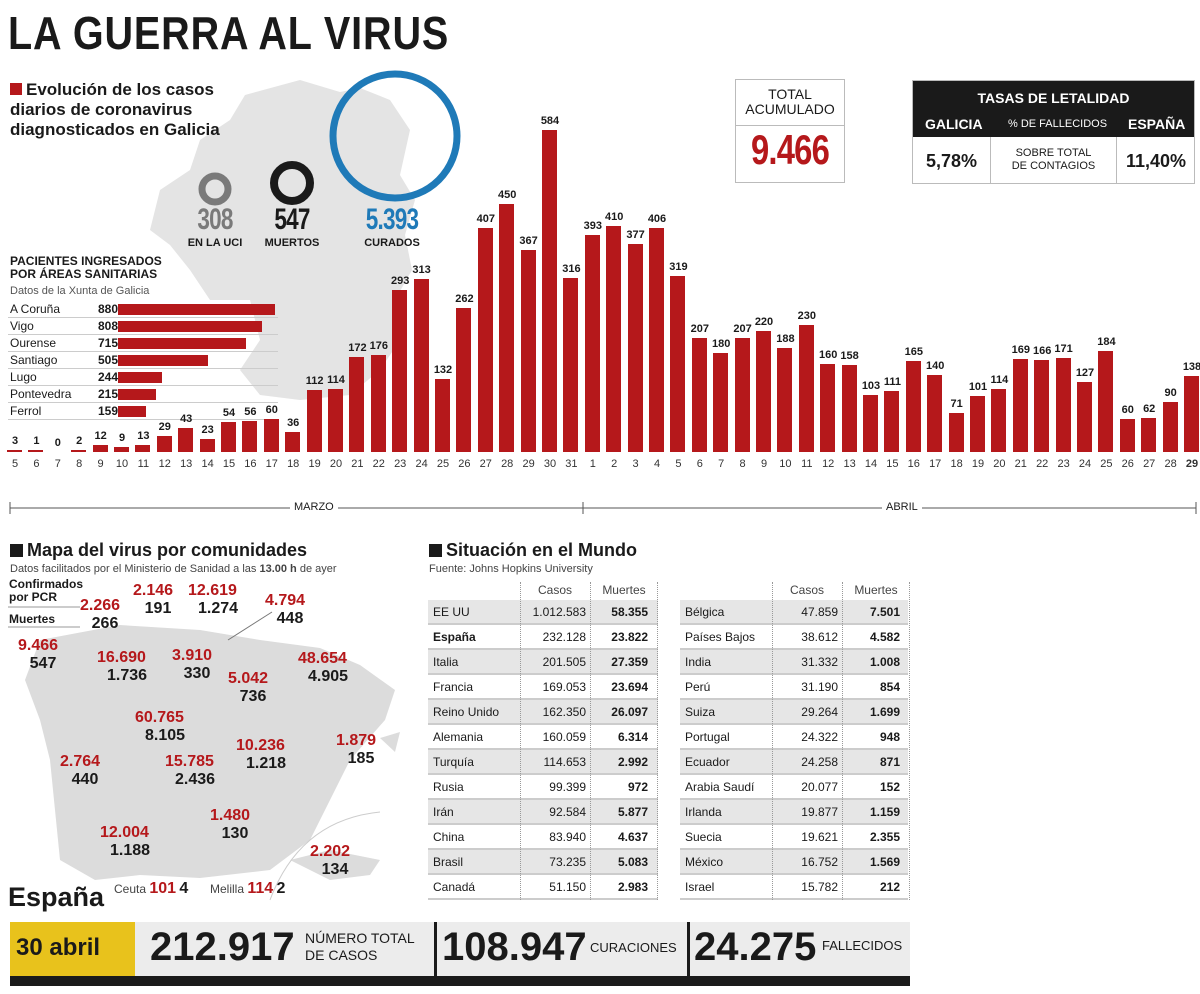 The height and width of the screenshot is (994, 1200). What do you see at coordinates (464, 464) in the screenshot?
I see `date-label: 26` at bounding box center [464, 464].